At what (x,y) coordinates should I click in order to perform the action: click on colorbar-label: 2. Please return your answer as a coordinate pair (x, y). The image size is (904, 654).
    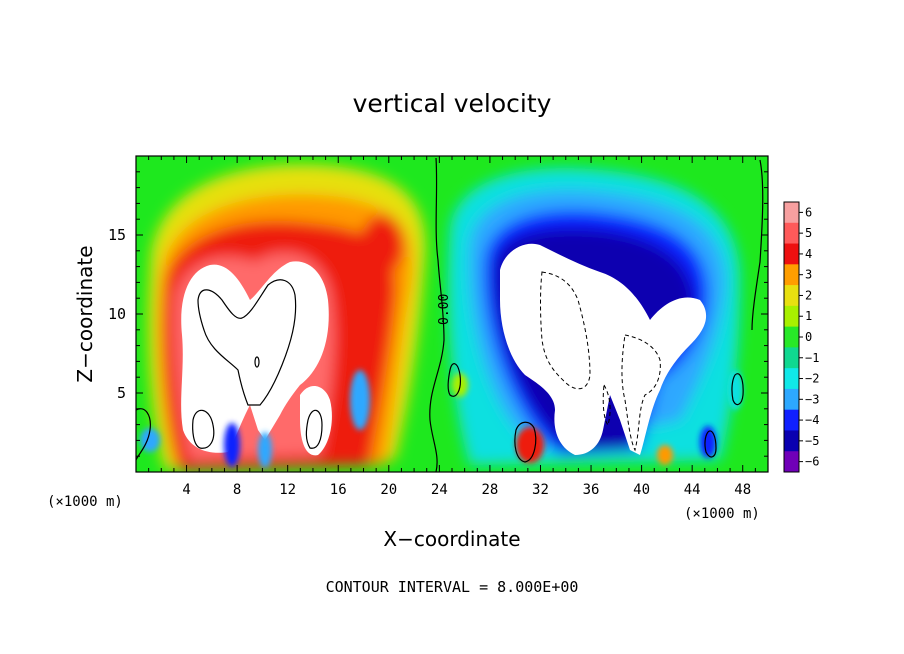
    Looking at the image, I should click on (808, 295).